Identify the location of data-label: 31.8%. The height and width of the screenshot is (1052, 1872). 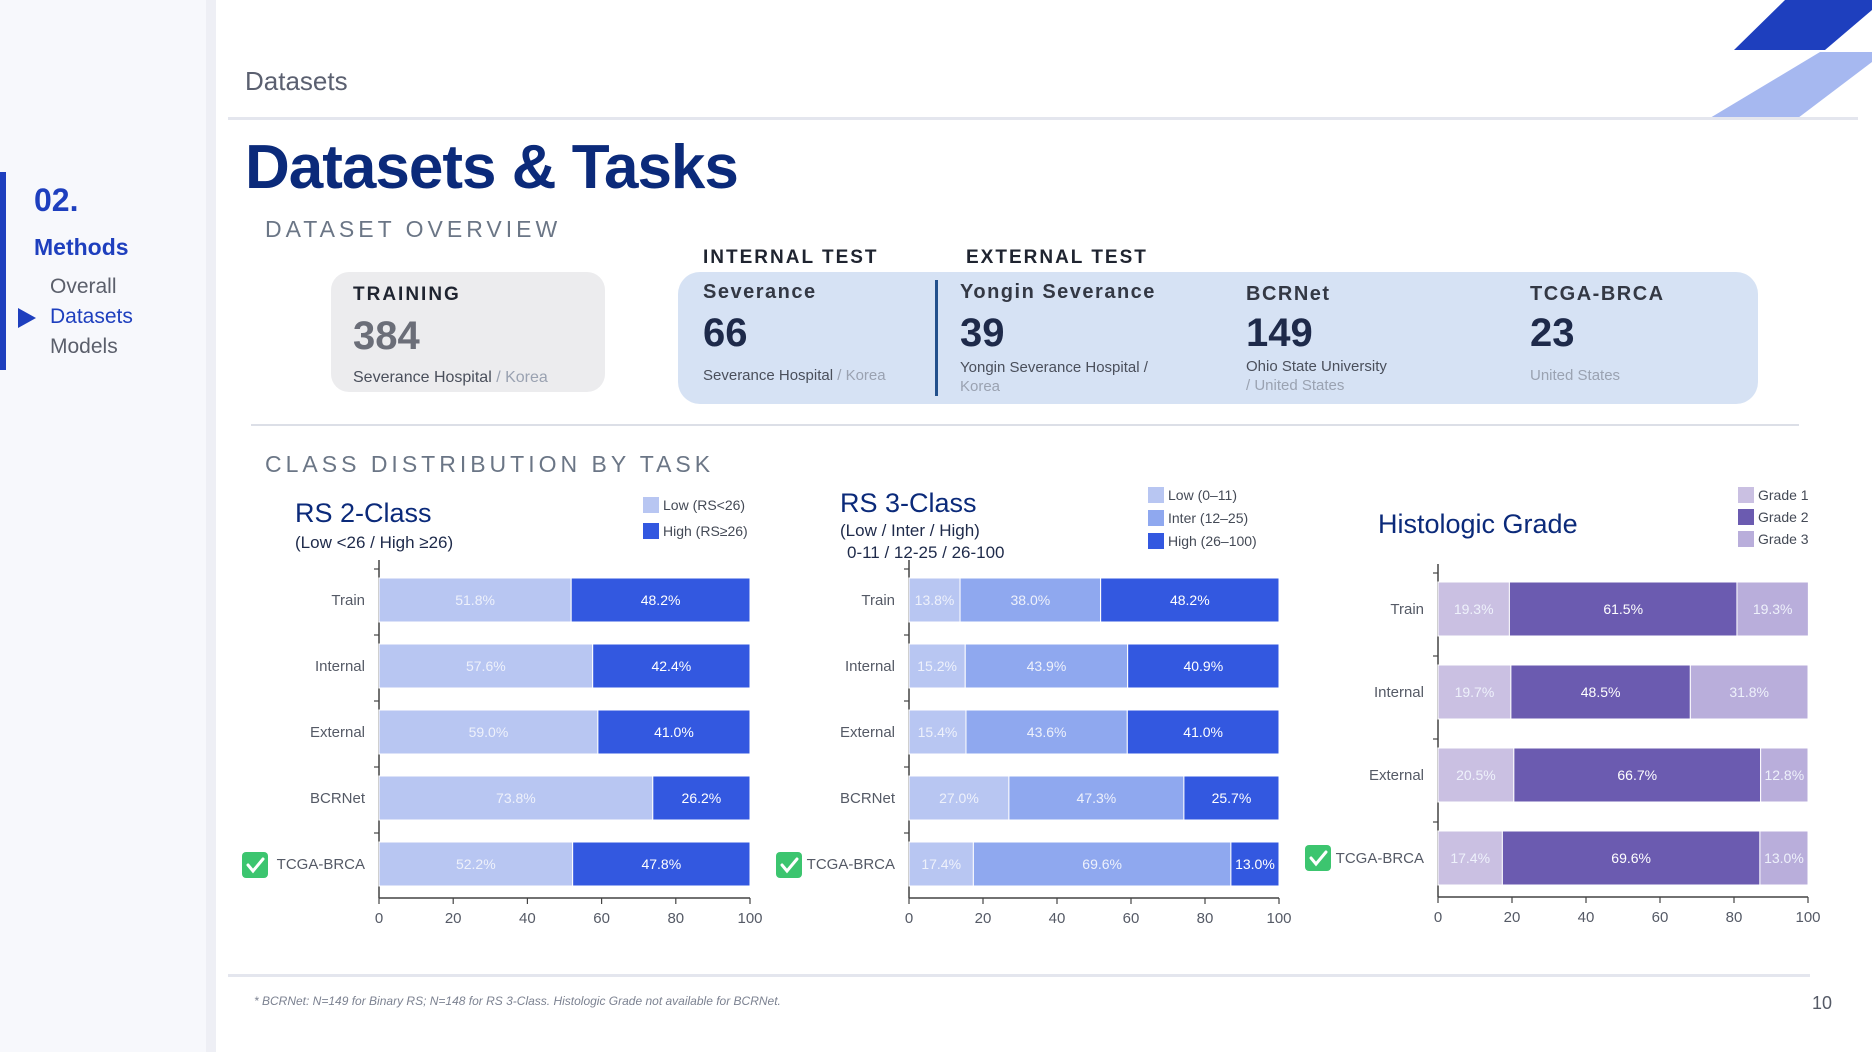
(1749, 692).